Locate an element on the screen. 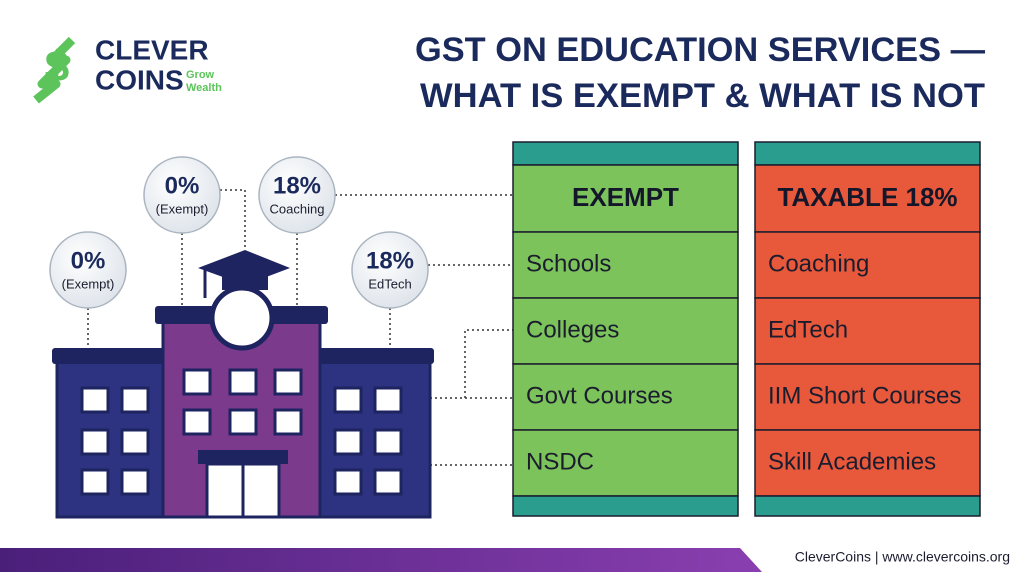  bubble-label: Coaching is located at coordinates (297, 208).